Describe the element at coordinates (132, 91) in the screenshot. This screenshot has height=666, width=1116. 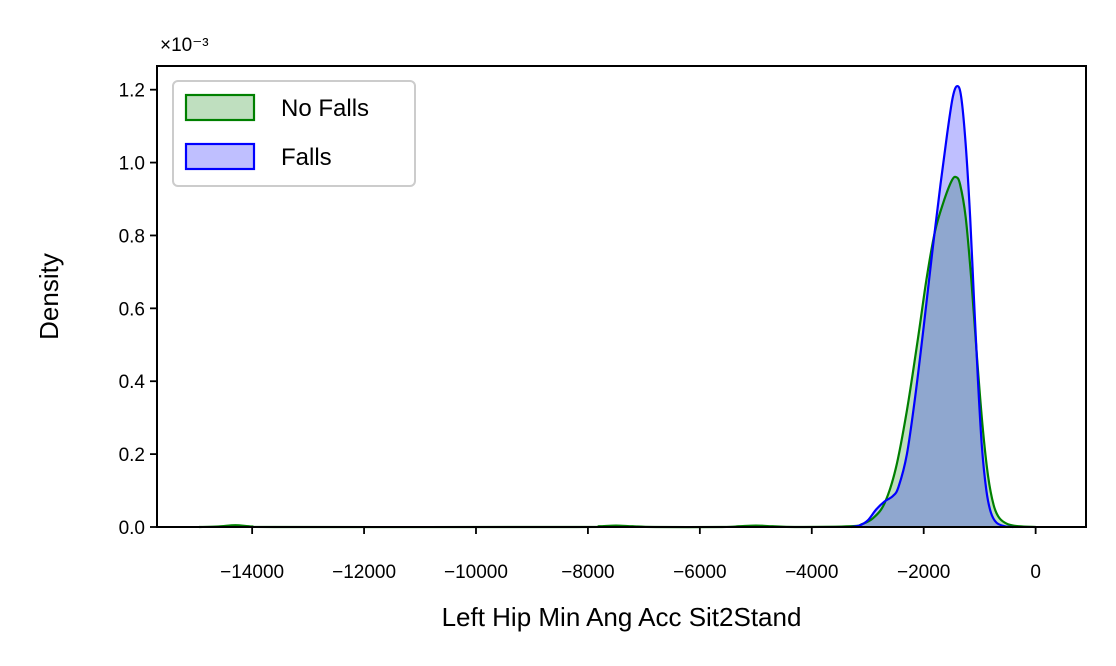
I see `y-tick-label: 1.2` at that location.